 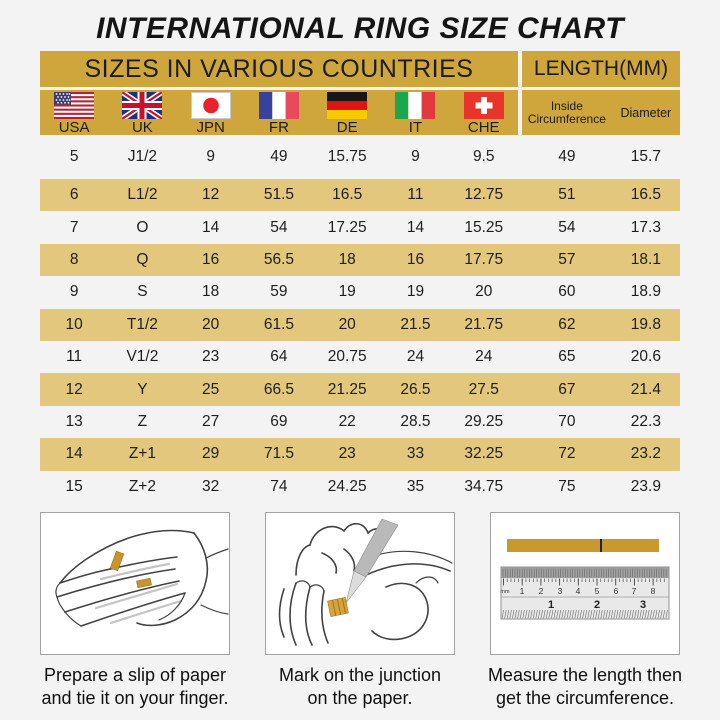 I want to click on table-cell: 23.2, so click(x=645, y=454).